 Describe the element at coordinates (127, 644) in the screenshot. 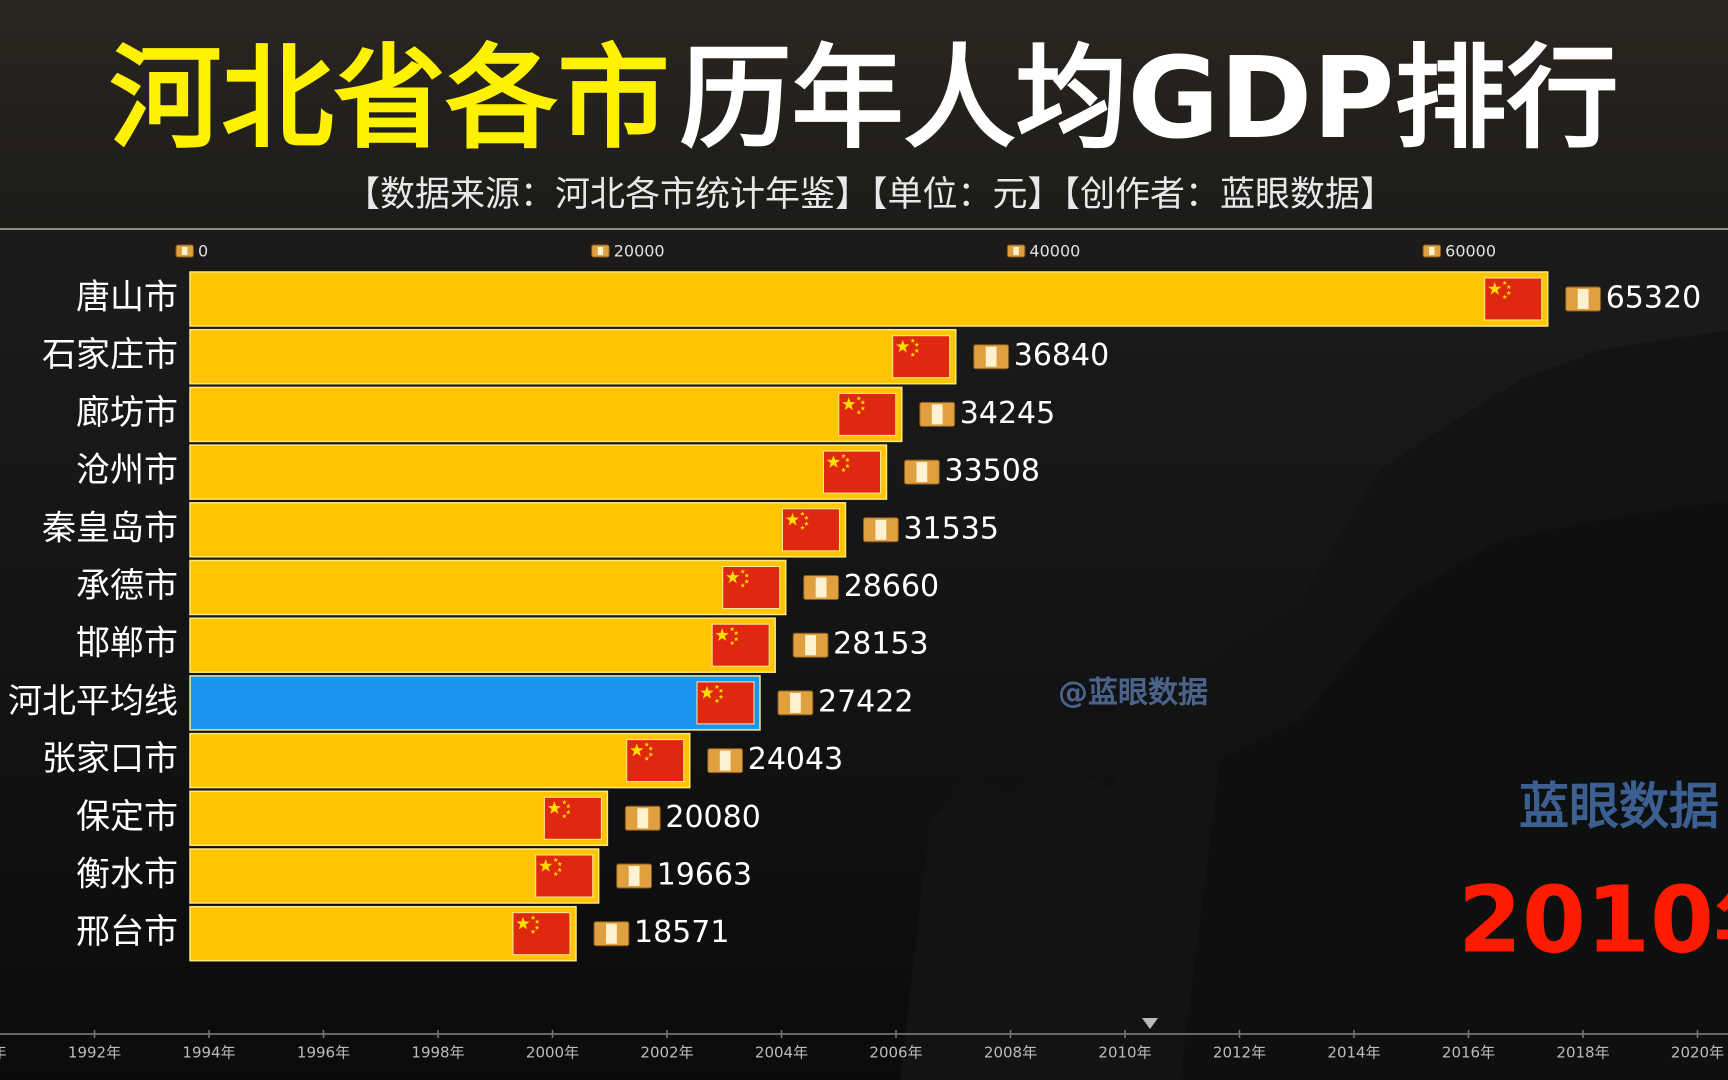

I see `category-label: 邯郸市` at that location.